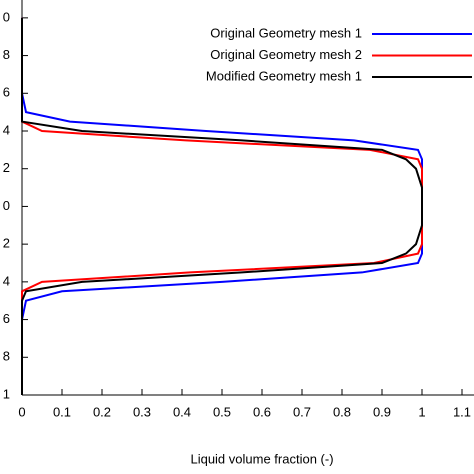 The image size is (474, 474). I want to click on x-tick-label: 0.4, so click(182, 411).